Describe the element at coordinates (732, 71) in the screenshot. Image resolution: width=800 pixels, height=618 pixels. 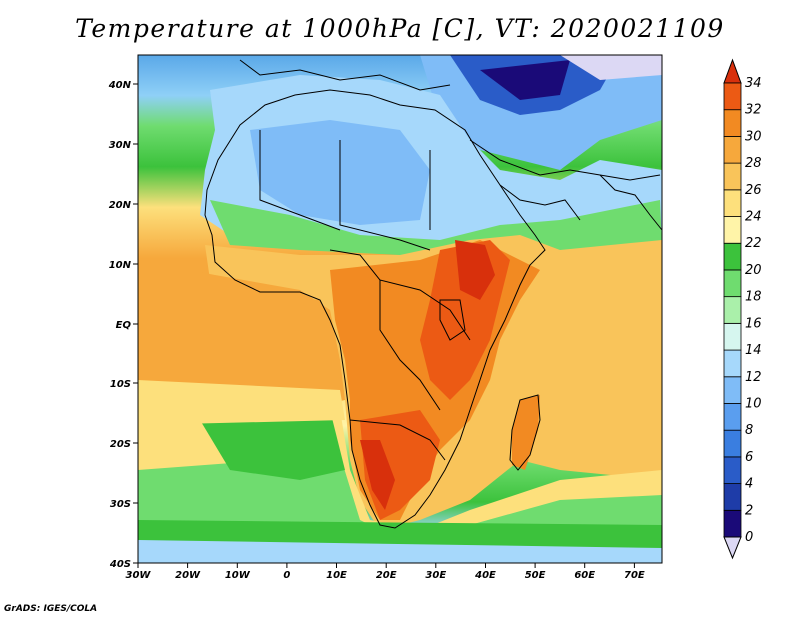
I see `colorbar-over-arrow` at that location.